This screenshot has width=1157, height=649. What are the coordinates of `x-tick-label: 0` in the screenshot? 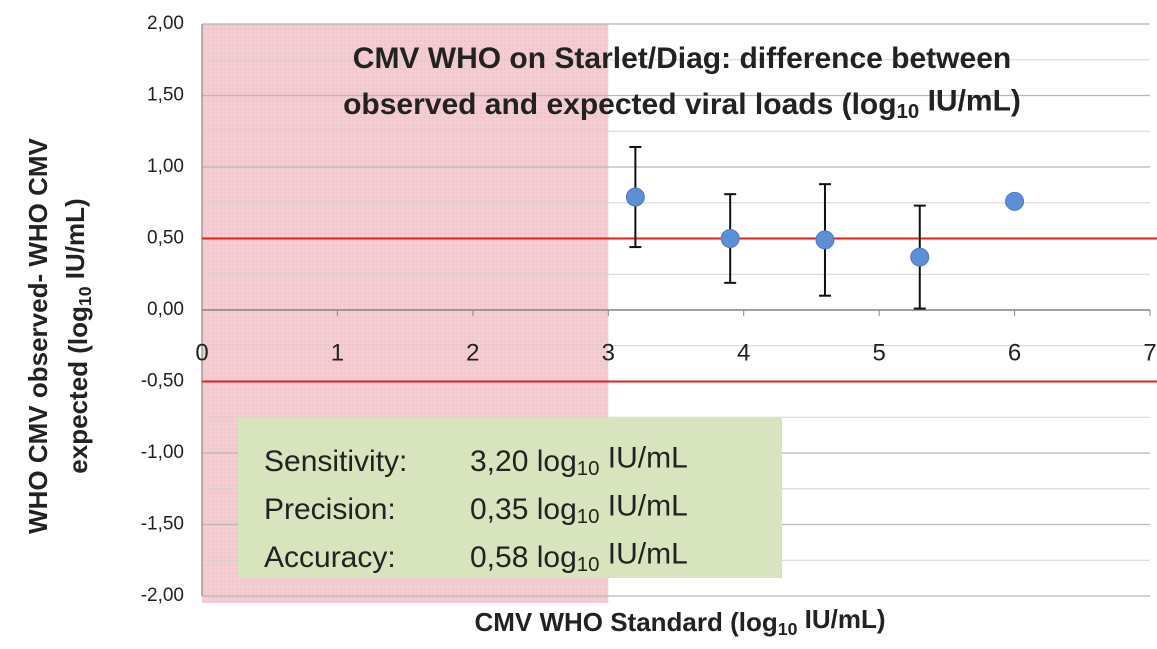 It's located at (201, 352).